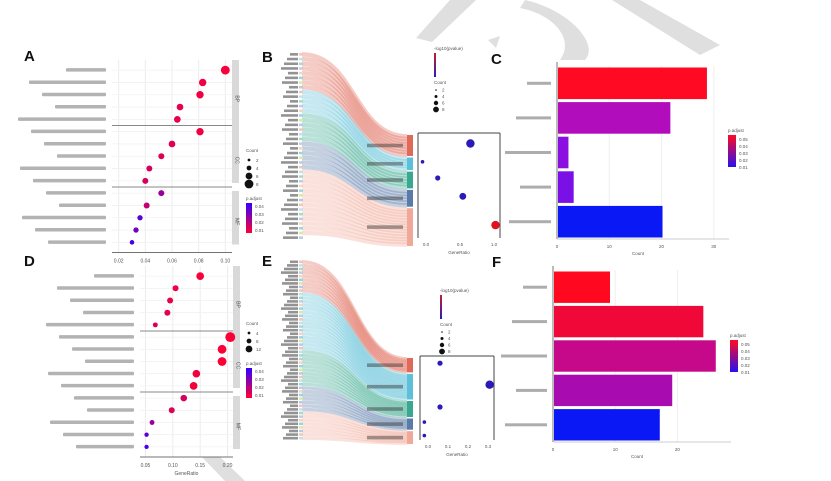 This screenshot has width=831, height=481. Describe the element at coordinates (743, 139) in the screenshot. I see `colorbar-tick-label: 0.05` at that location.